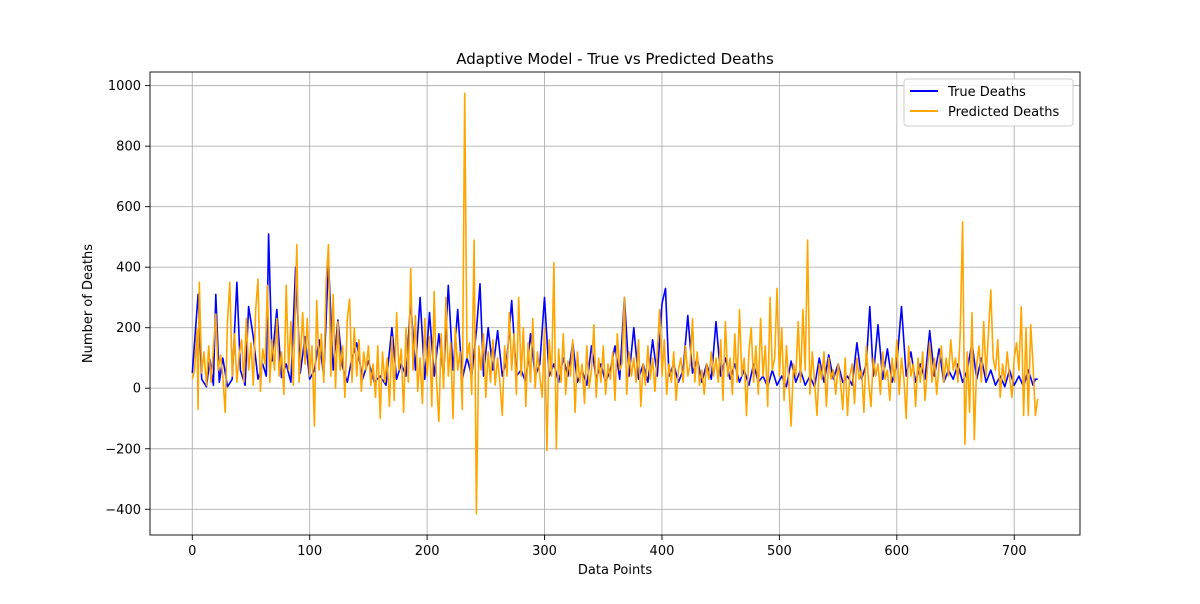 This screenshot has height=604, width=1200. What do you see at coordinates (615, 570) in the screenshot?
I see `x-axis-label: Data Points` at bounding box center [615, 570].